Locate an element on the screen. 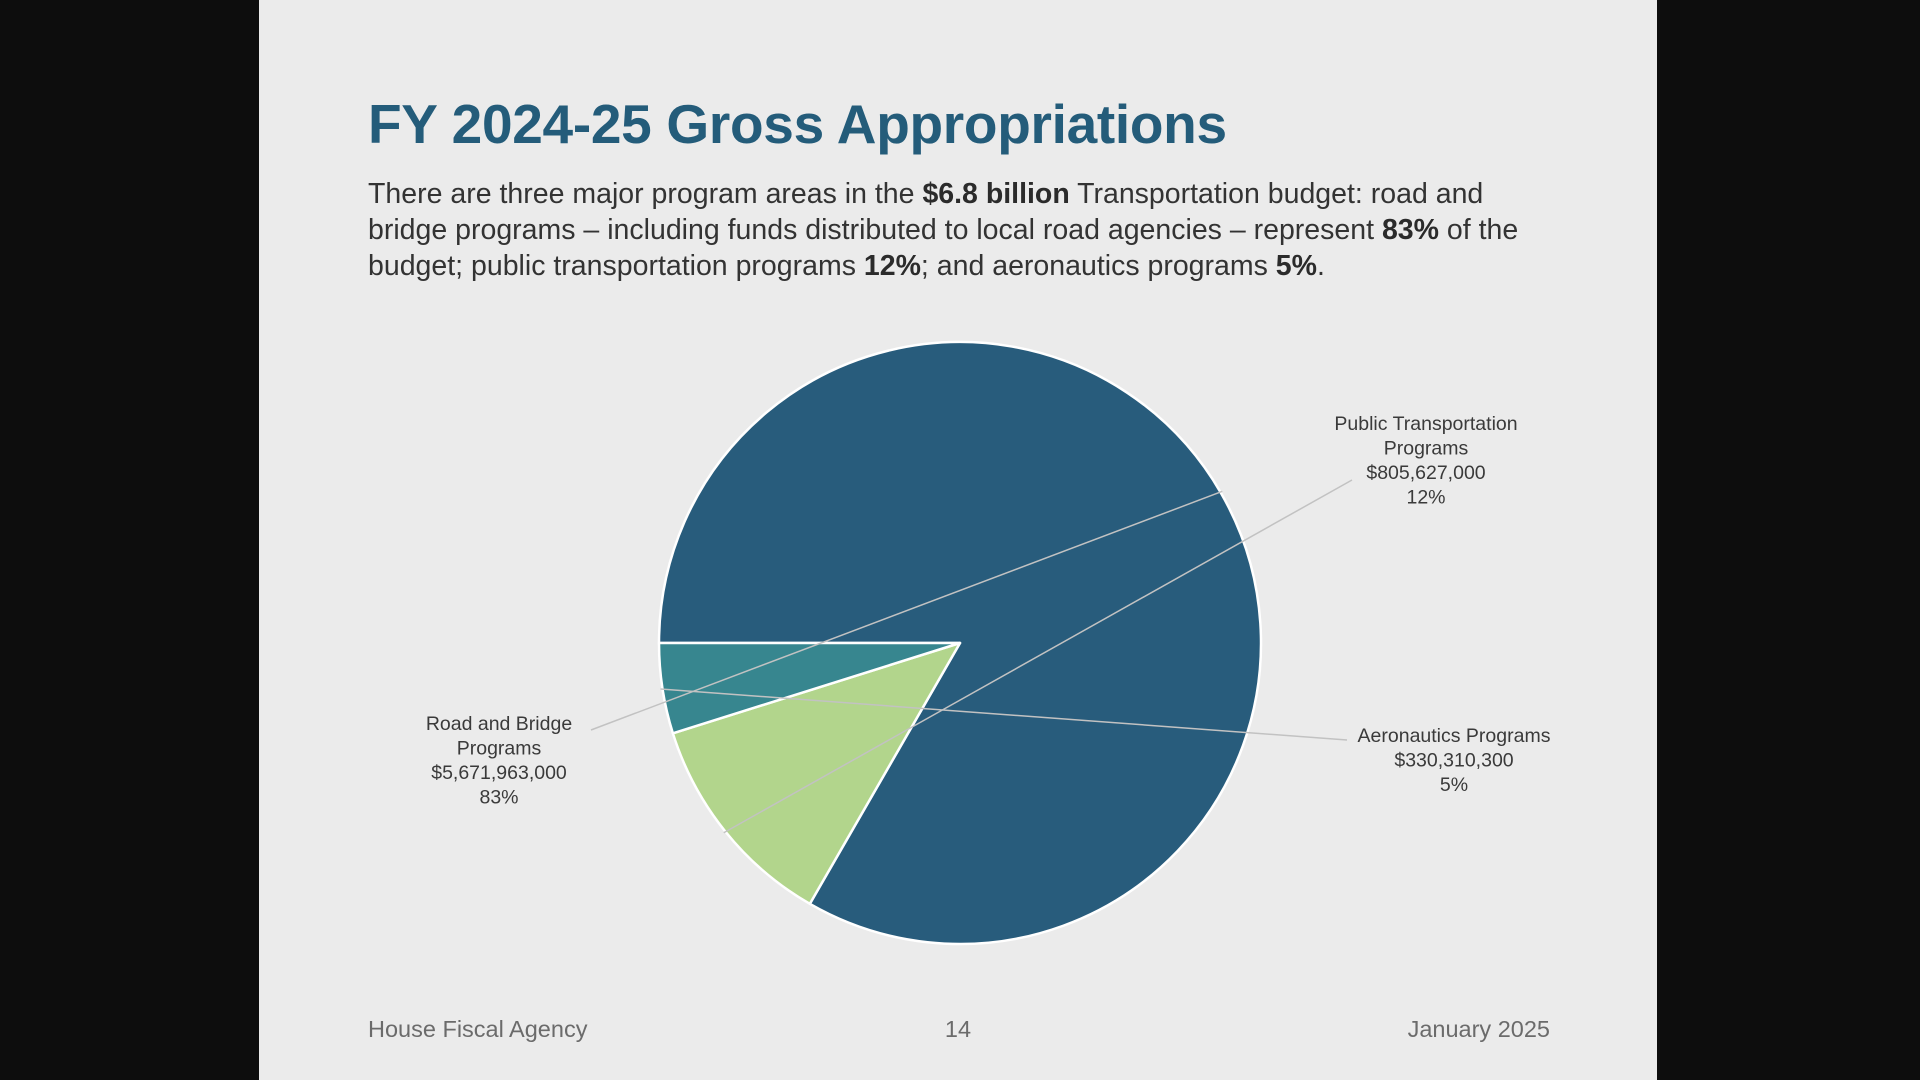 The width and height of the screenshot is (1920, 1080). slice-label-line: $5,671,963,000 is located at coordinates (499, 773).